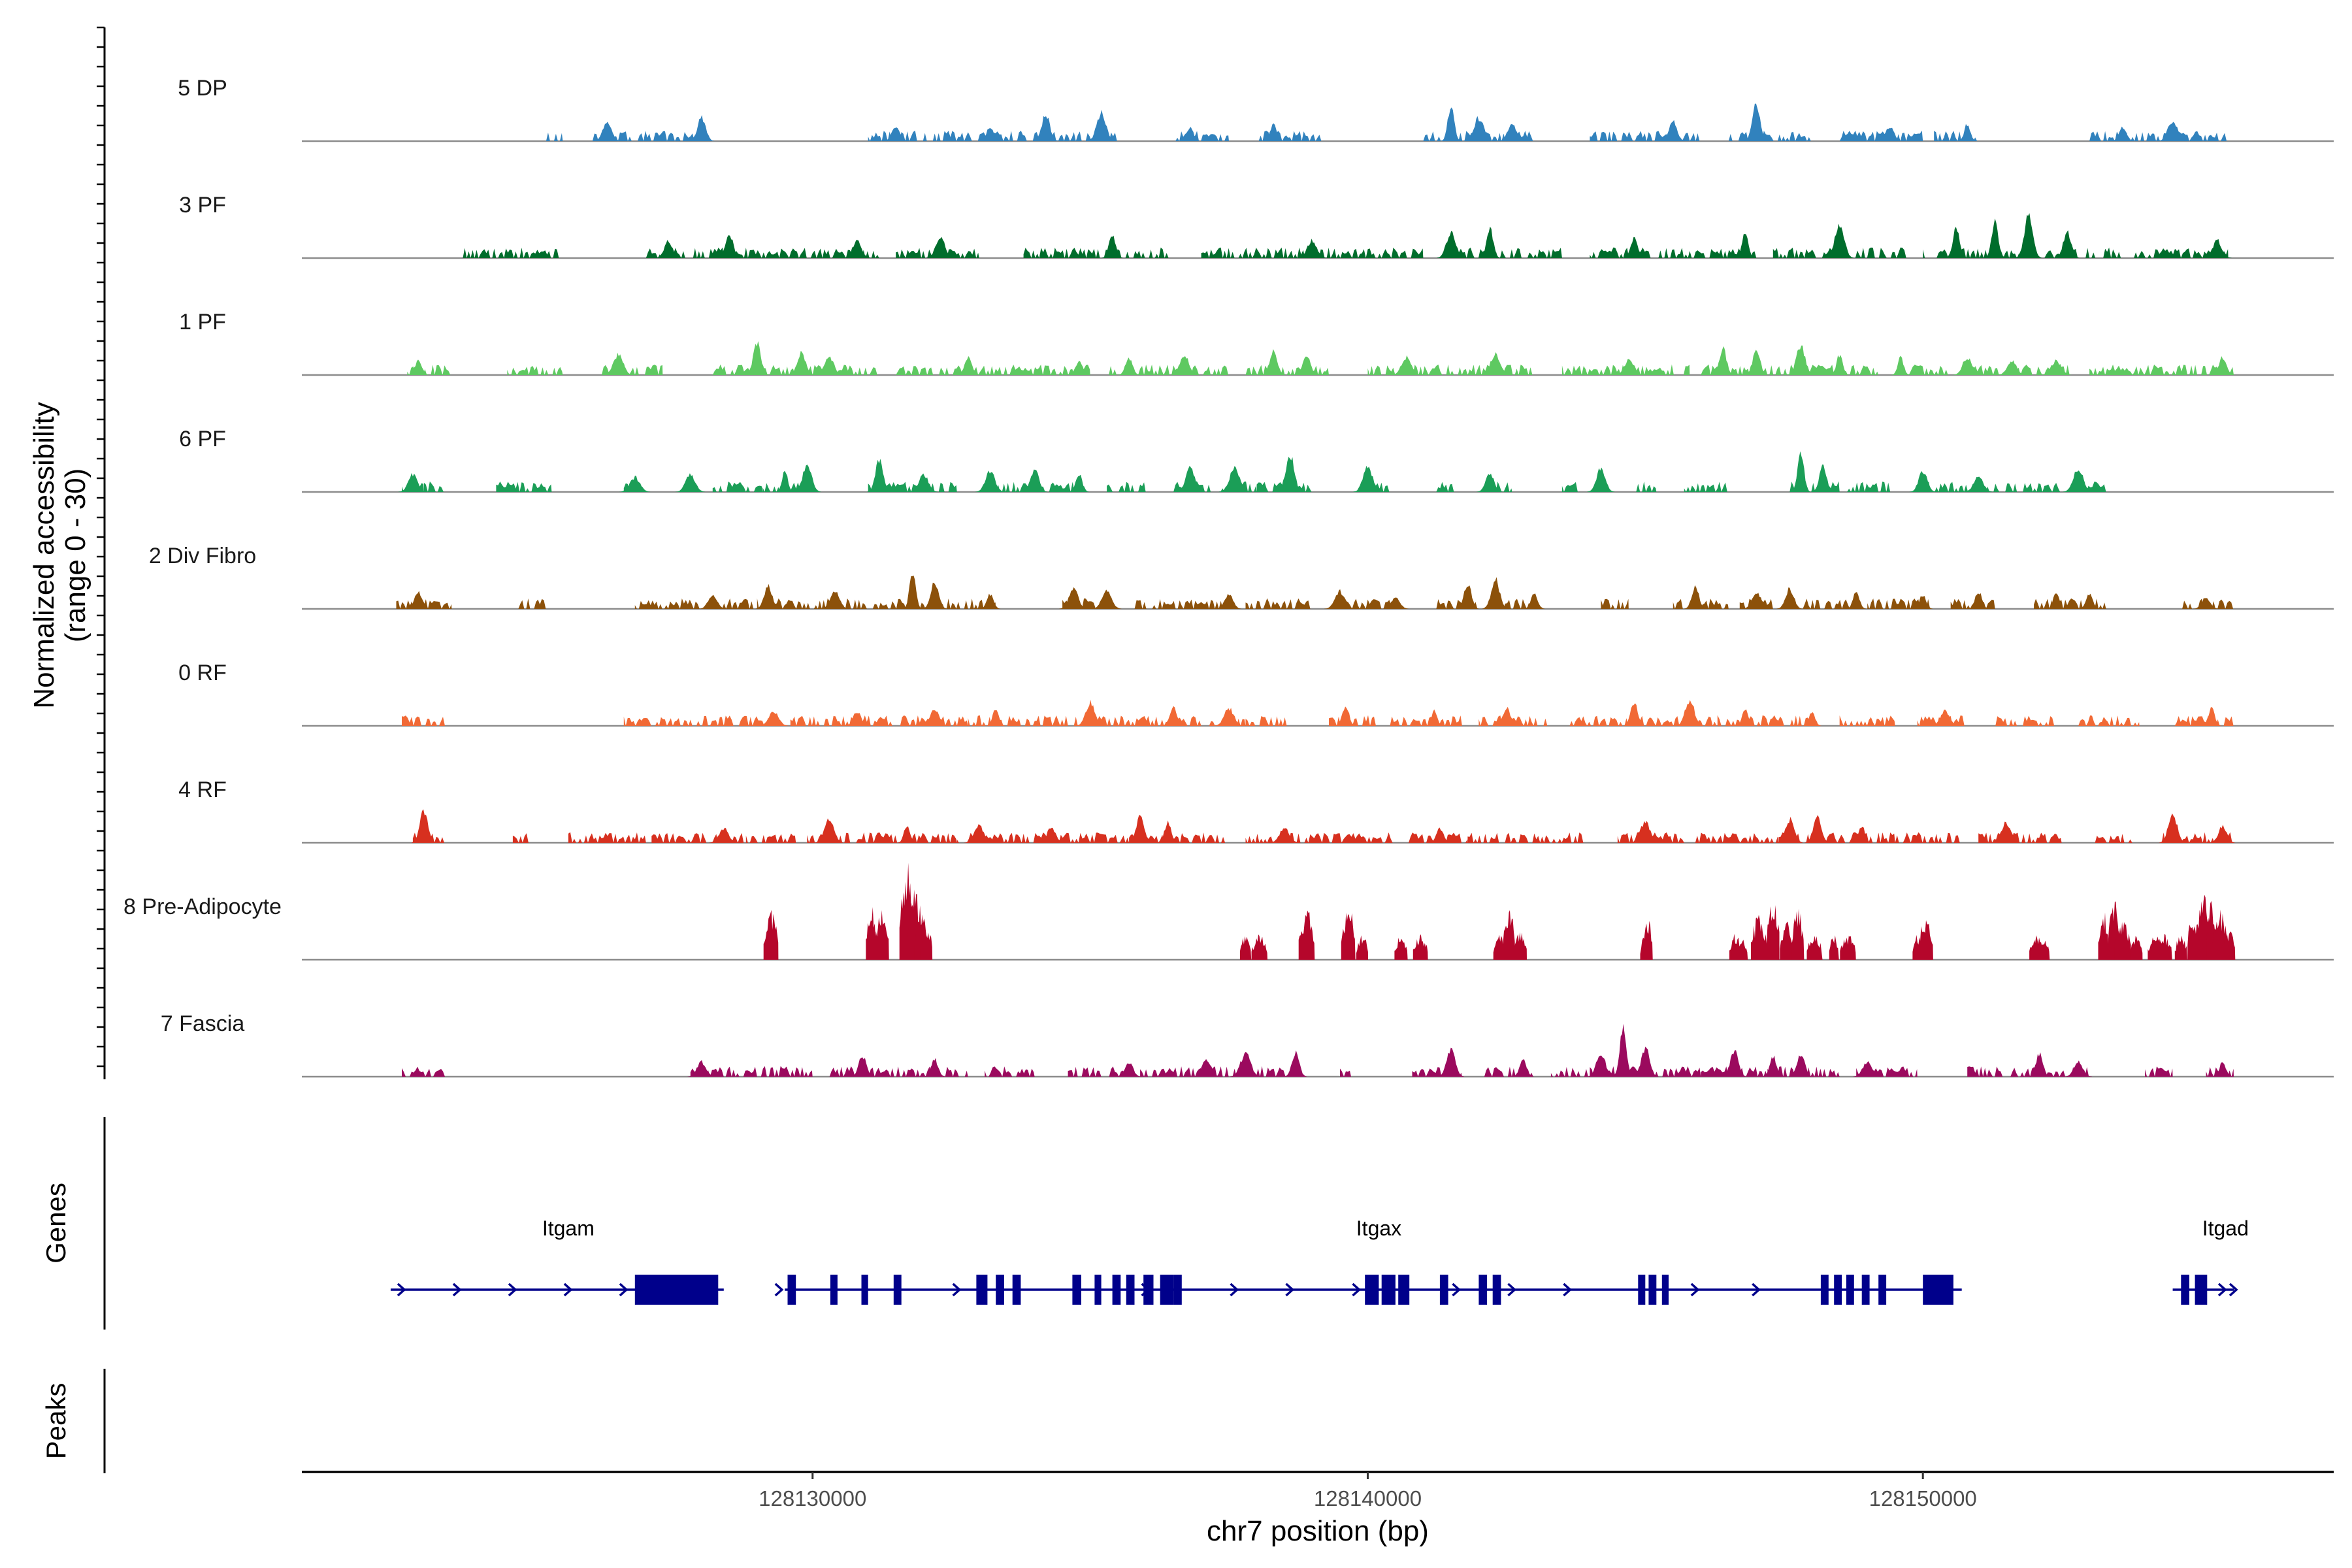  Describe the element at coordinates (203, 1023) in the screenshot. I see `track-label-7-fascia: 7 Fascia` at that location.